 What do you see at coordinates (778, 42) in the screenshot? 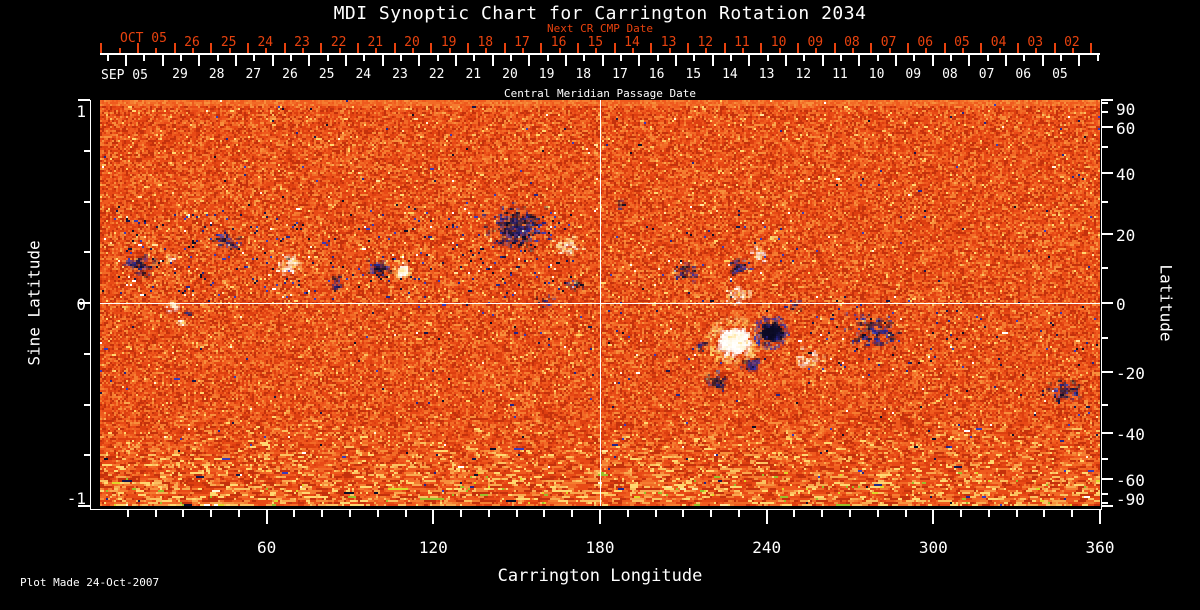
I see `next-cr-day-label: 10` at bounding box center [778, 42].